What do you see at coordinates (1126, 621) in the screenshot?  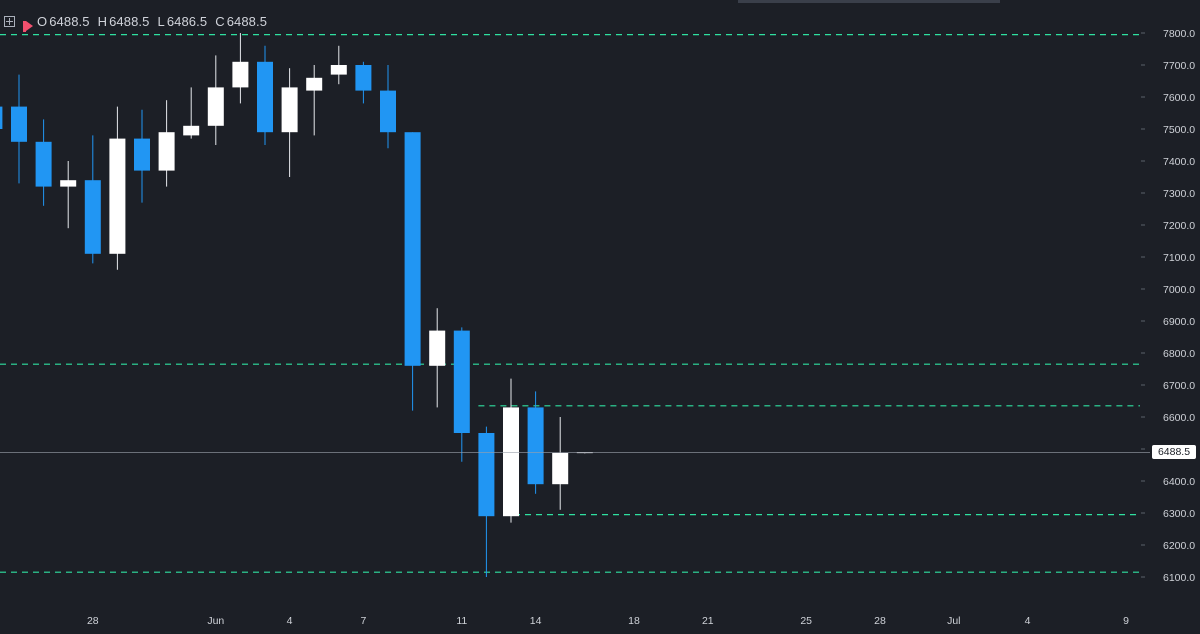 I see `x-tick-label: 9` at bounding box center [1126, 621].